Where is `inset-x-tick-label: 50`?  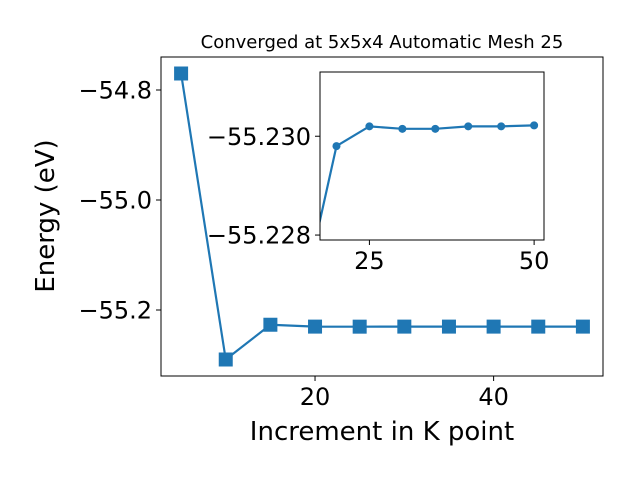 inset-x-tick-label: 50 is located at coordinates (534, 261).